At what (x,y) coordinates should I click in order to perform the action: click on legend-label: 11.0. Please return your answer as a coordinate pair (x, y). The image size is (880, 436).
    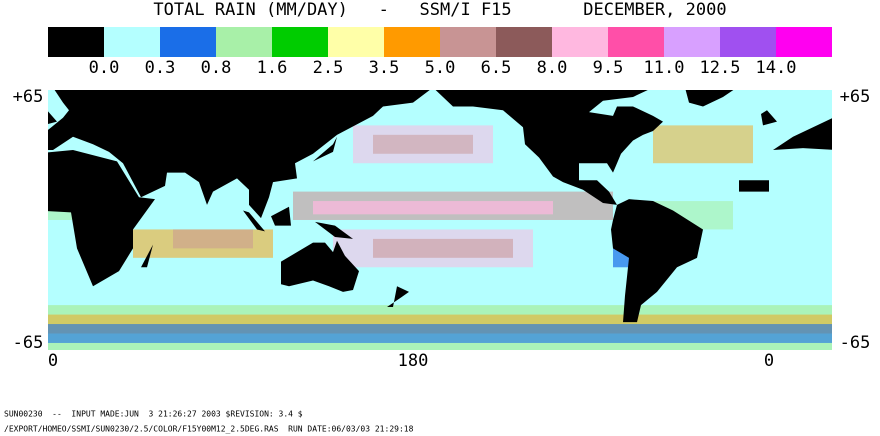
    Looking at the image, I should click on (664, 68).